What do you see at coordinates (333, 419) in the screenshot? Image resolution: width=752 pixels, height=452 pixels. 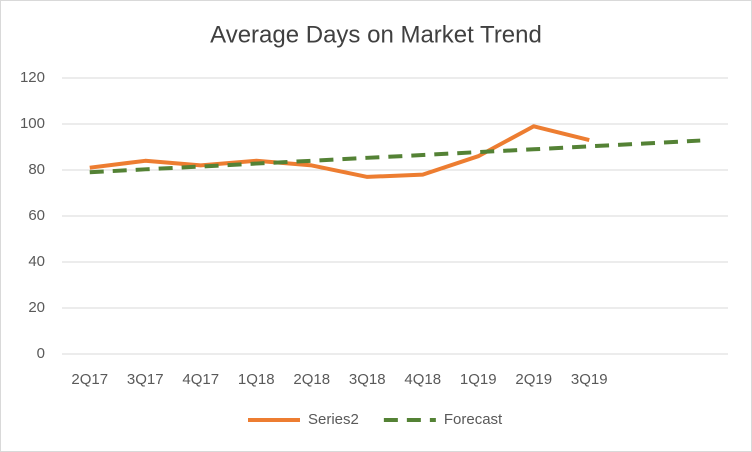 I see `legend-label: Series2` at bounding box center [333, 419].